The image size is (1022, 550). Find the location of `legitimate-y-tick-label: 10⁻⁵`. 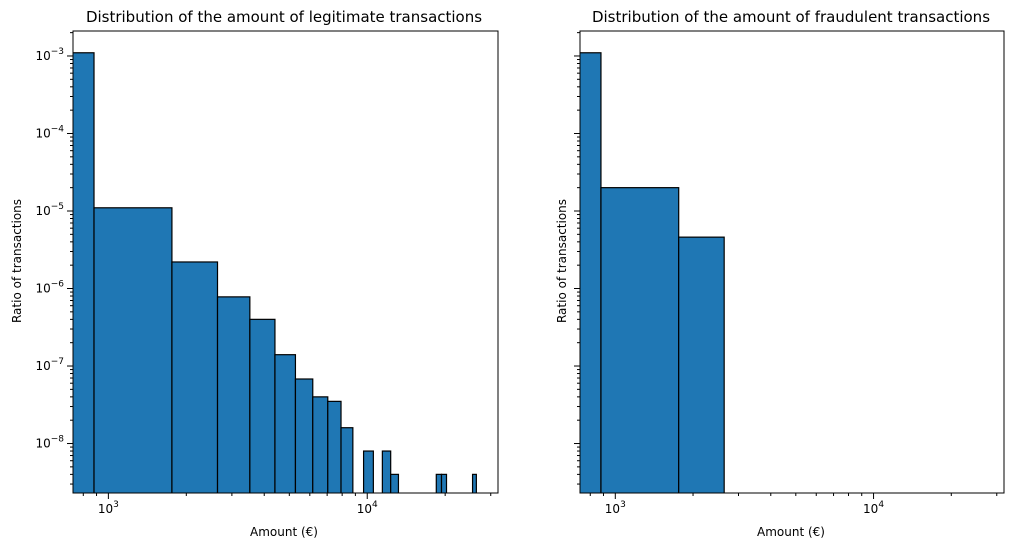

legitimate-y-tick-label: 10⁻⁵ is located at coordinates (49, 210).